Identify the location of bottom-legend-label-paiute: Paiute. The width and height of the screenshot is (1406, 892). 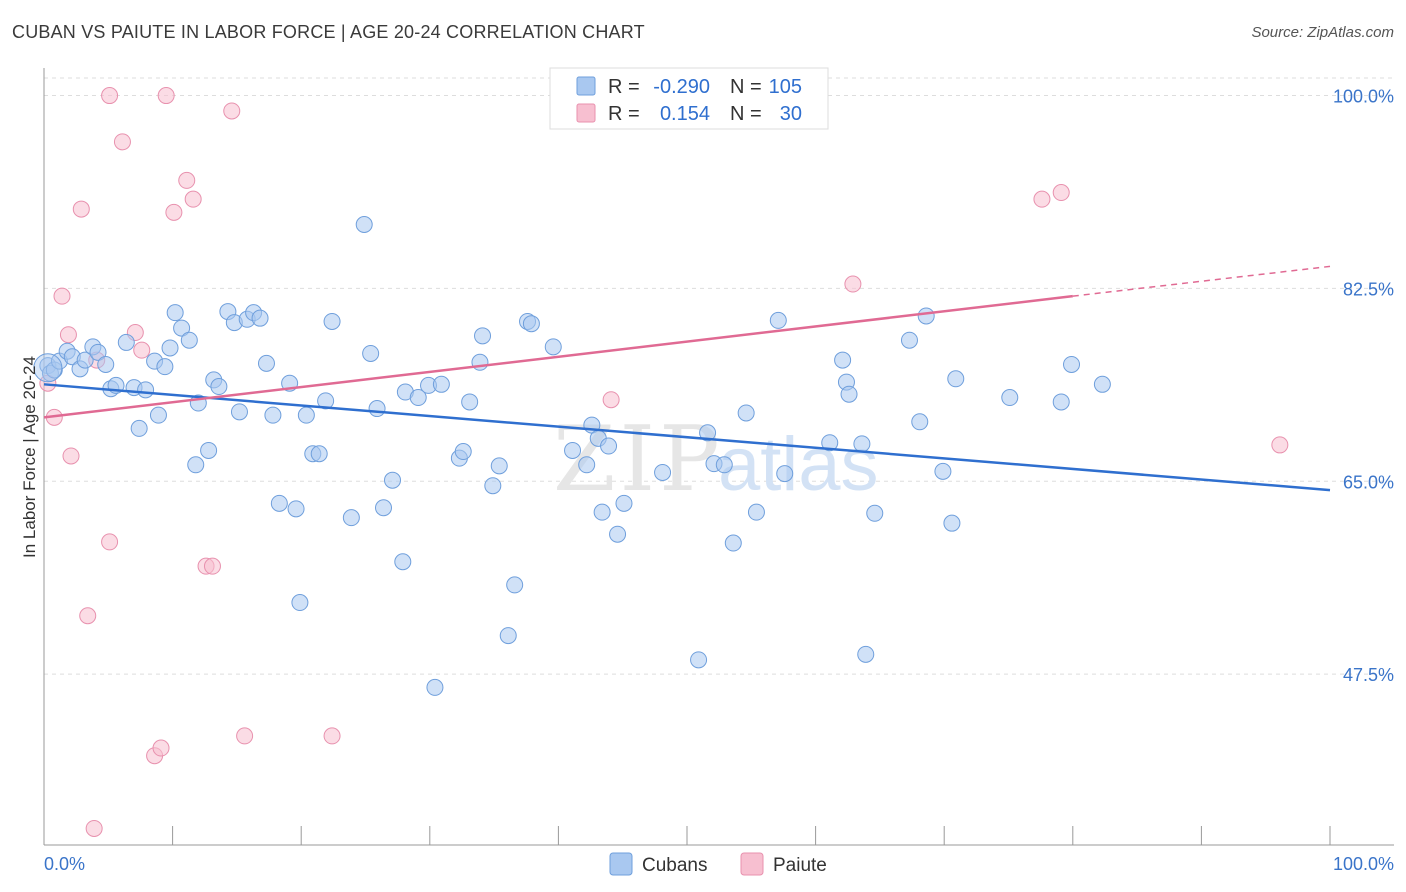
(800, 865).